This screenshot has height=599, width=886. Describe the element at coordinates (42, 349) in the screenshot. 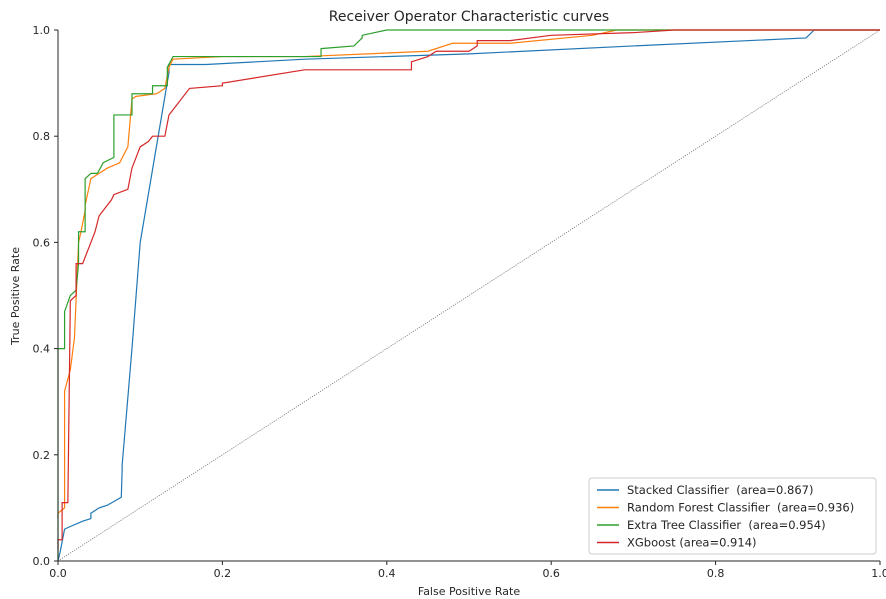

I see `y-tick-label: 0.4` at that location.